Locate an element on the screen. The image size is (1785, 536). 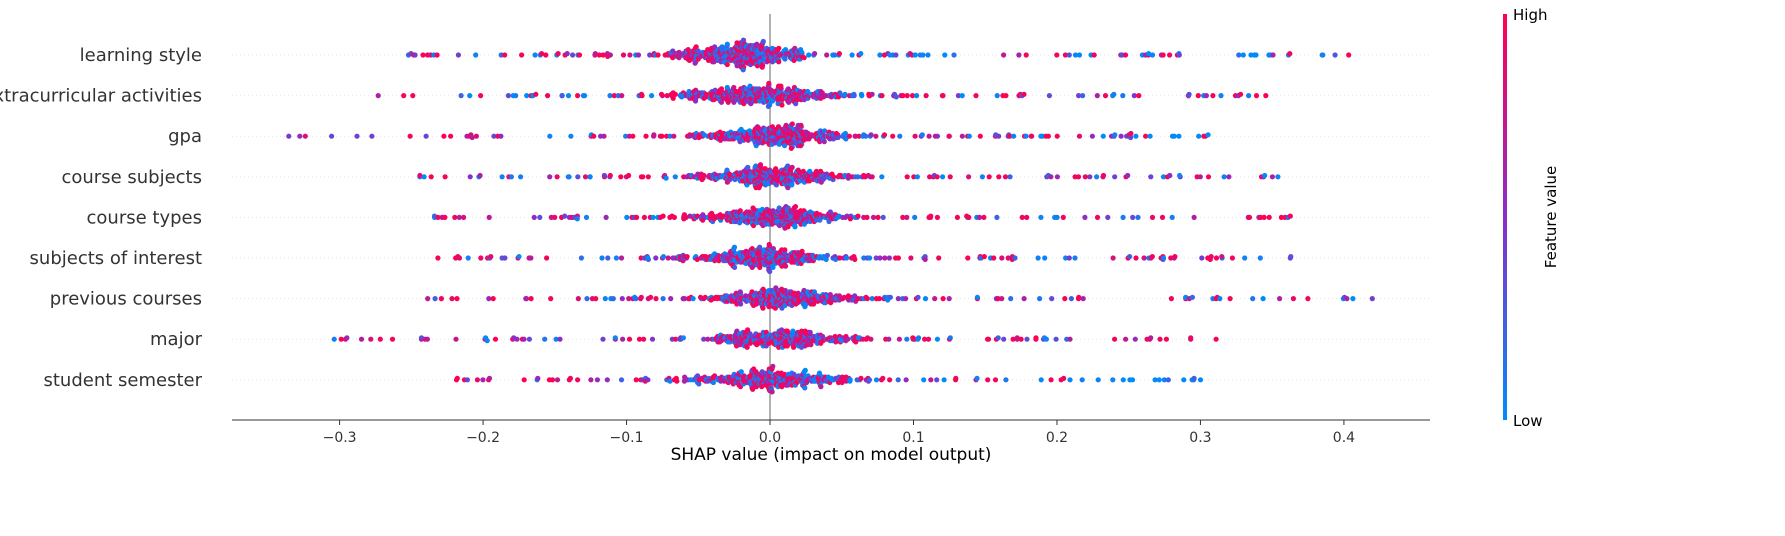
feature-label: extracurricular activities is located at coordinates (101, 96).